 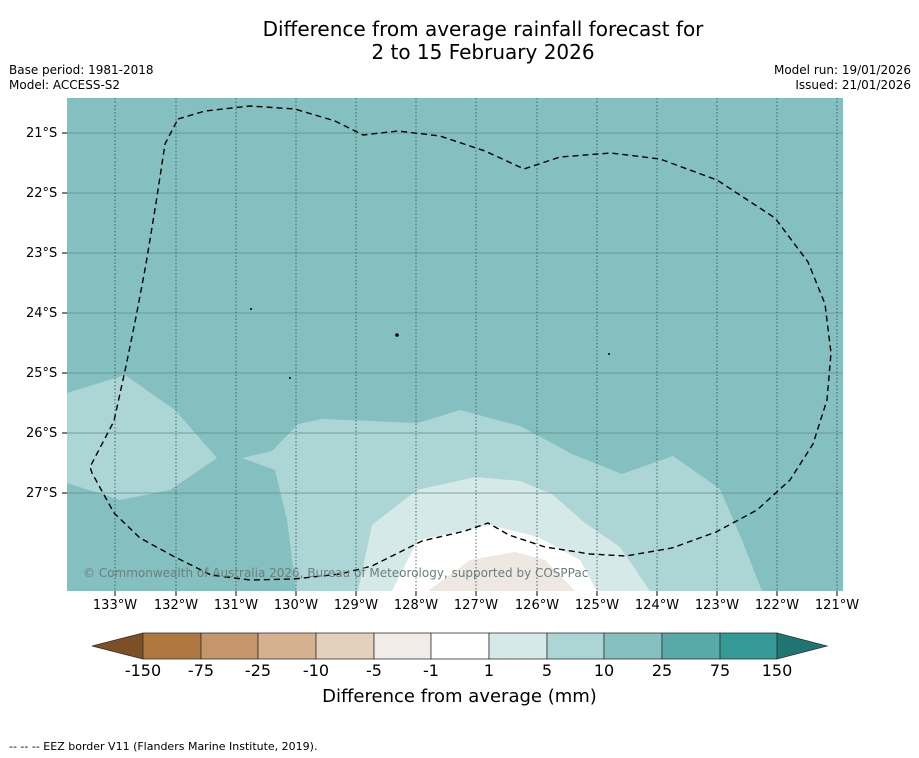 I want to click on lon-label: 132°W, so click(x=176, y=605).